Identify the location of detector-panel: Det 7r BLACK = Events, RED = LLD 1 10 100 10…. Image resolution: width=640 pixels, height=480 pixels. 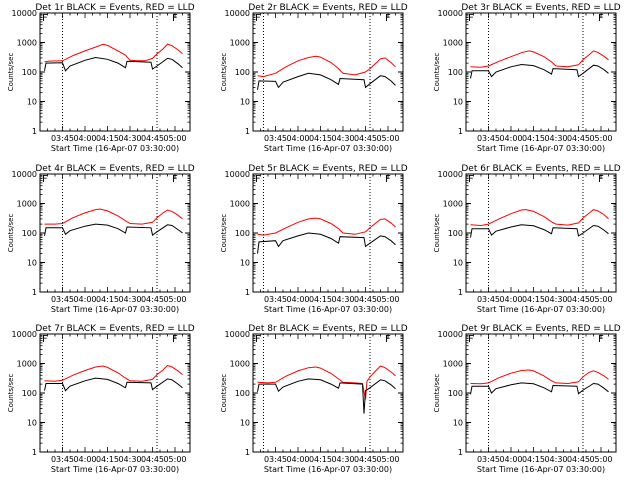
(101, 399).